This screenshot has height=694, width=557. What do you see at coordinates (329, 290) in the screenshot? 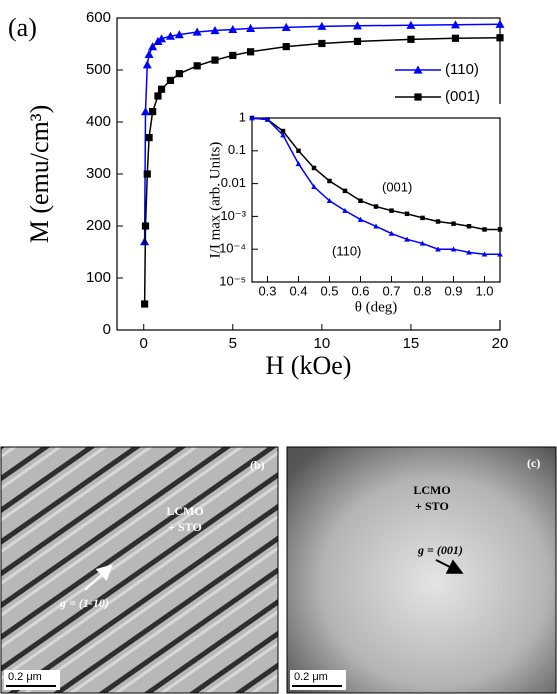
I see `x-tick-label: 0.5` at bounding box center [329, 290].